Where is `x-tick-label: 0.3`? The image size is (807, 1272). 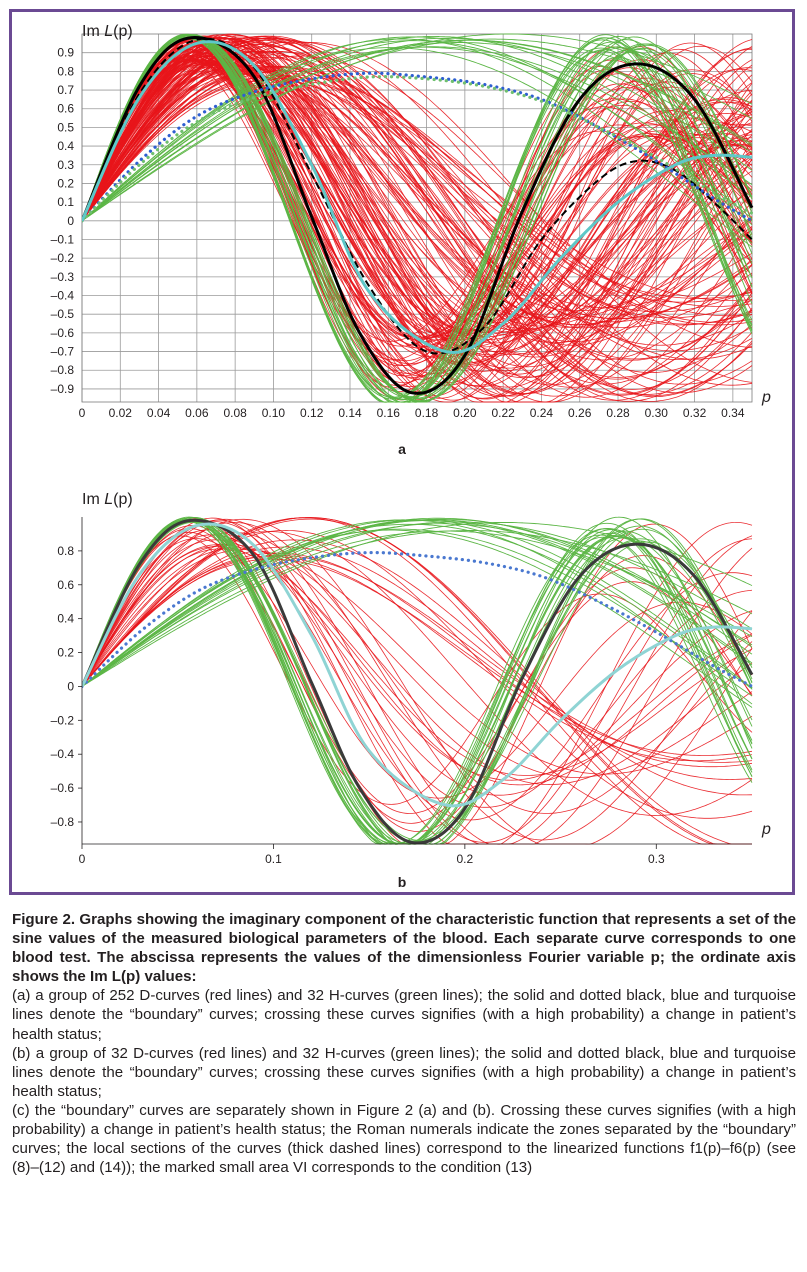
x-tick-label: 0.3 is located at coordinates (656, 859).